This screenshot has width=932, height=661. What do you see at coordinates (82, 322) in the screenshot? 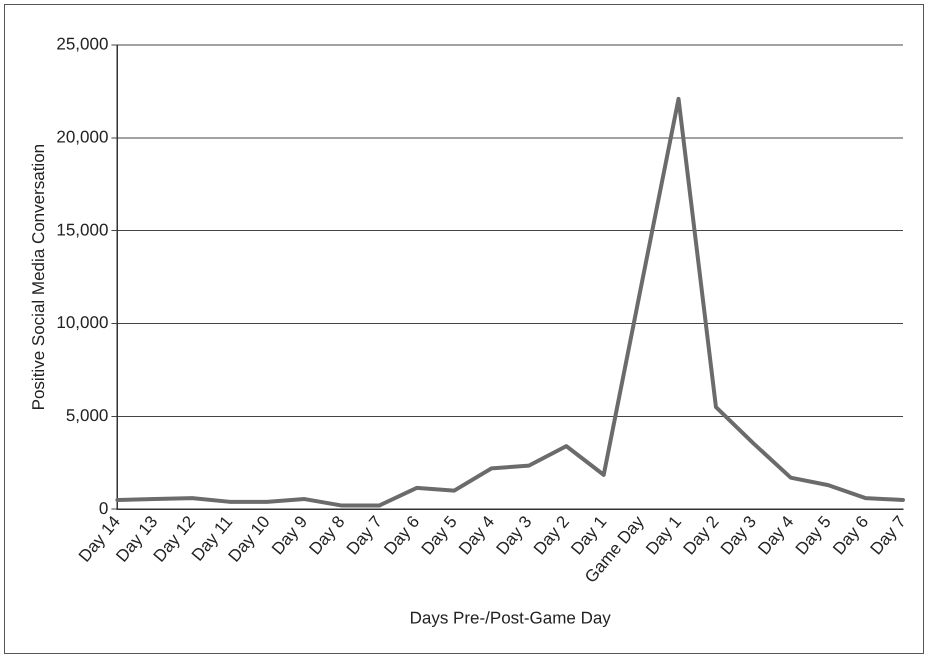
I see `y-tick-label: 10,000` at bounding box center [82, 322].